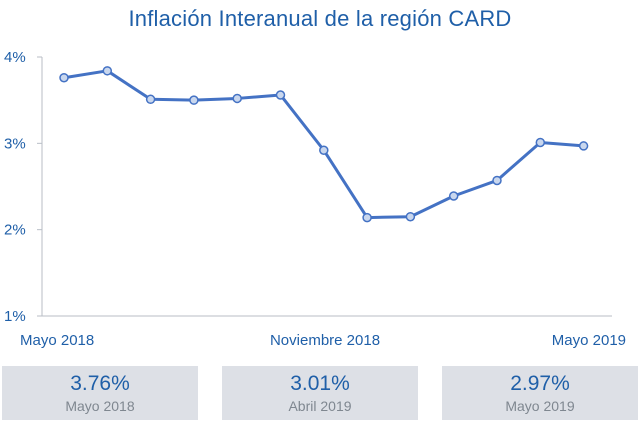 Image resolution: width=640 pixels, height=424 pixels. What do you see at coordinates (320, 406) in the screenshot?
I see `stat-label: Abril 2019` at bounding box center [320, 406].